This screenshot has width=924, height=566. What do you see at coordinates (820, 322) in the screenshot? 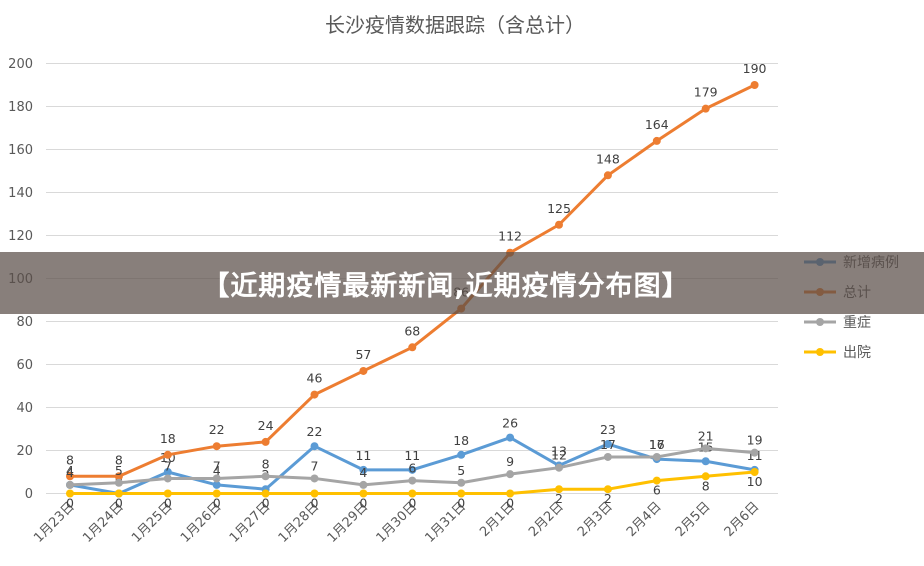
I see `legend-swatch-marker` at bounding box center [820, 322].